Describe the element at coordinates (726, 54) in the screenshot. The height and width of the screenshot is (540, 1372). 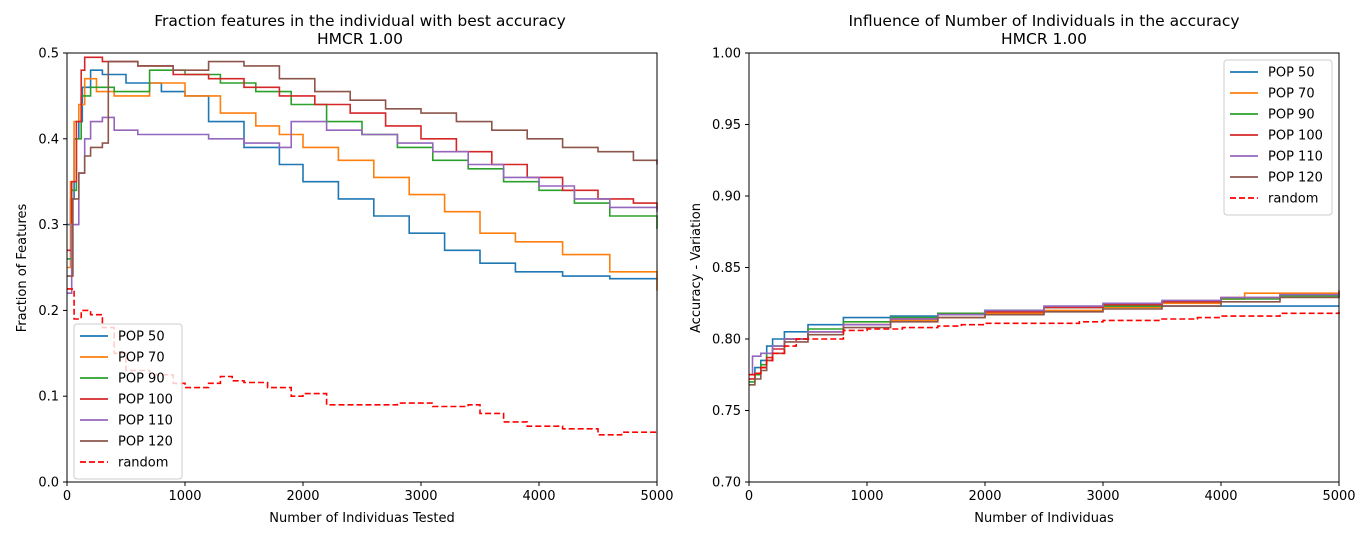
I see `right-y-tick-label: 1.00` at that location.